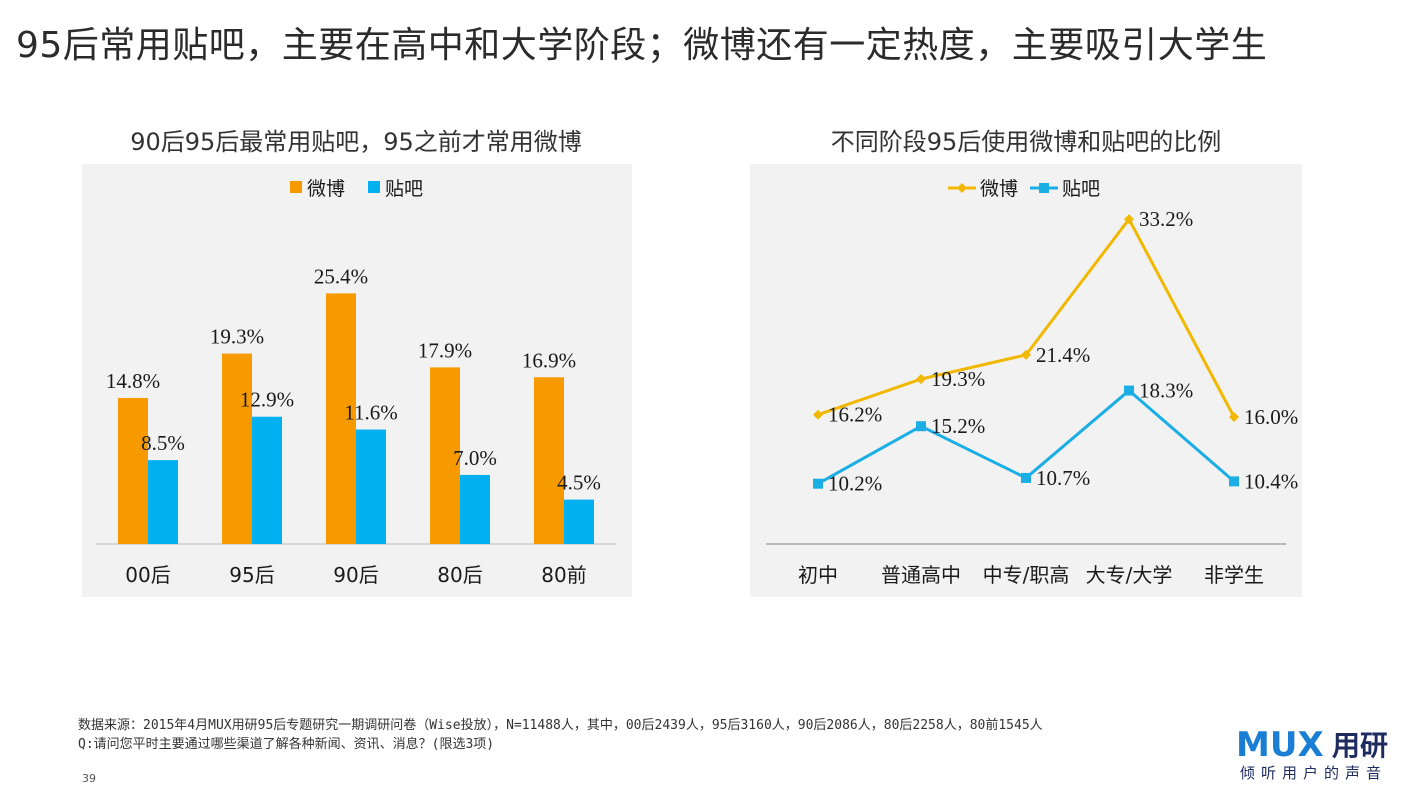  I want to click on mux-logo: MUX 用研 倾听用户的声音, so click(1321, 757).